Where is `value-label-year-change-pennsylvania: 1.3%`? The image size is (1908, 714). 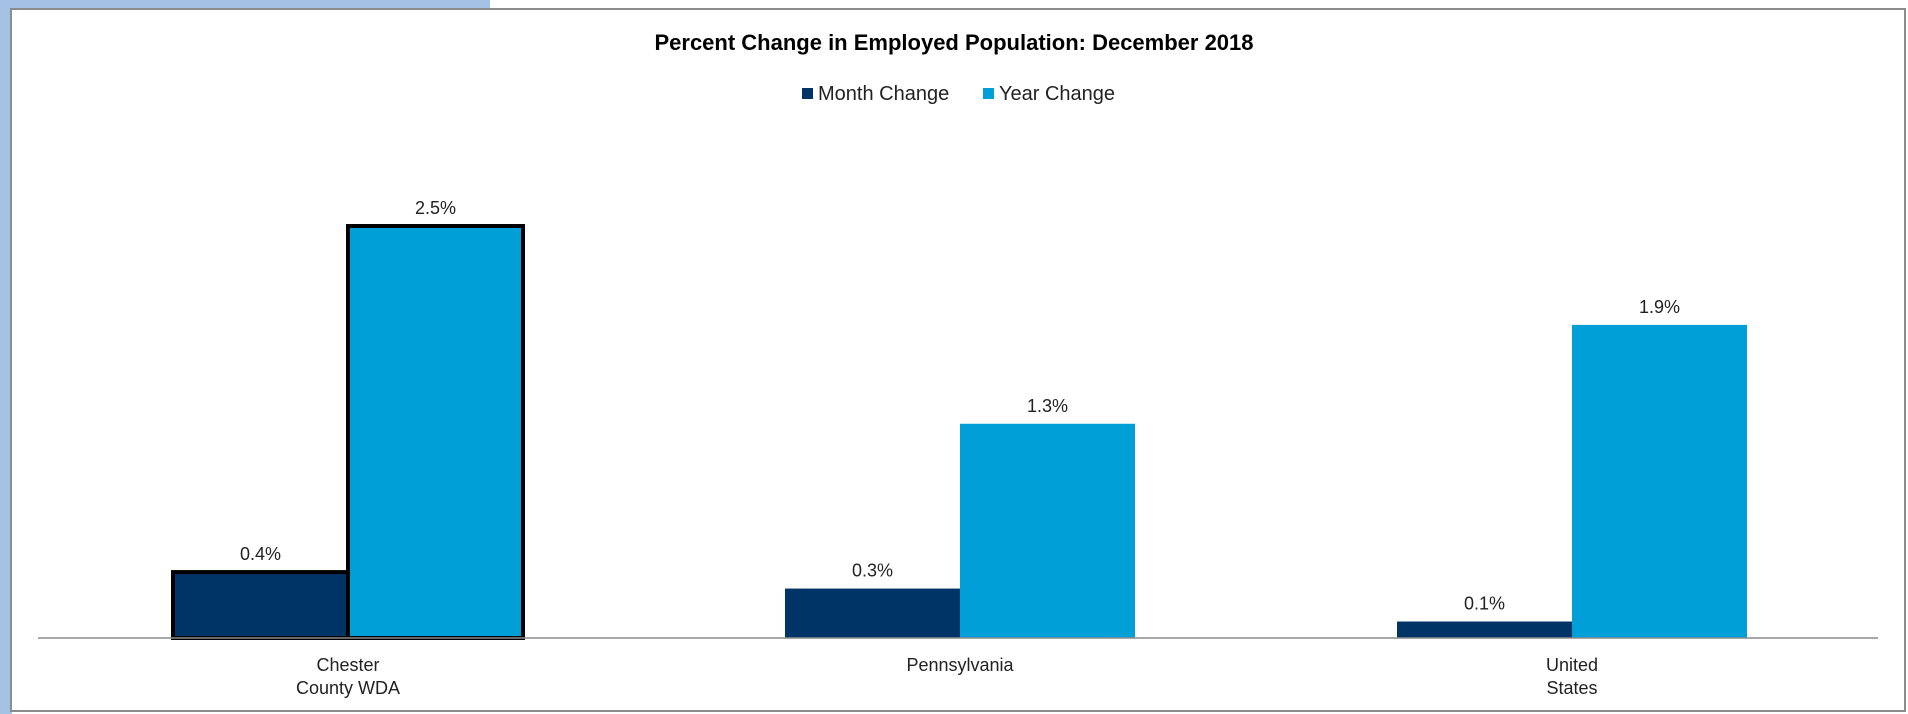
value-label-year-change-pennsylvania: 1.3% is located at coordinates (1047, 406).